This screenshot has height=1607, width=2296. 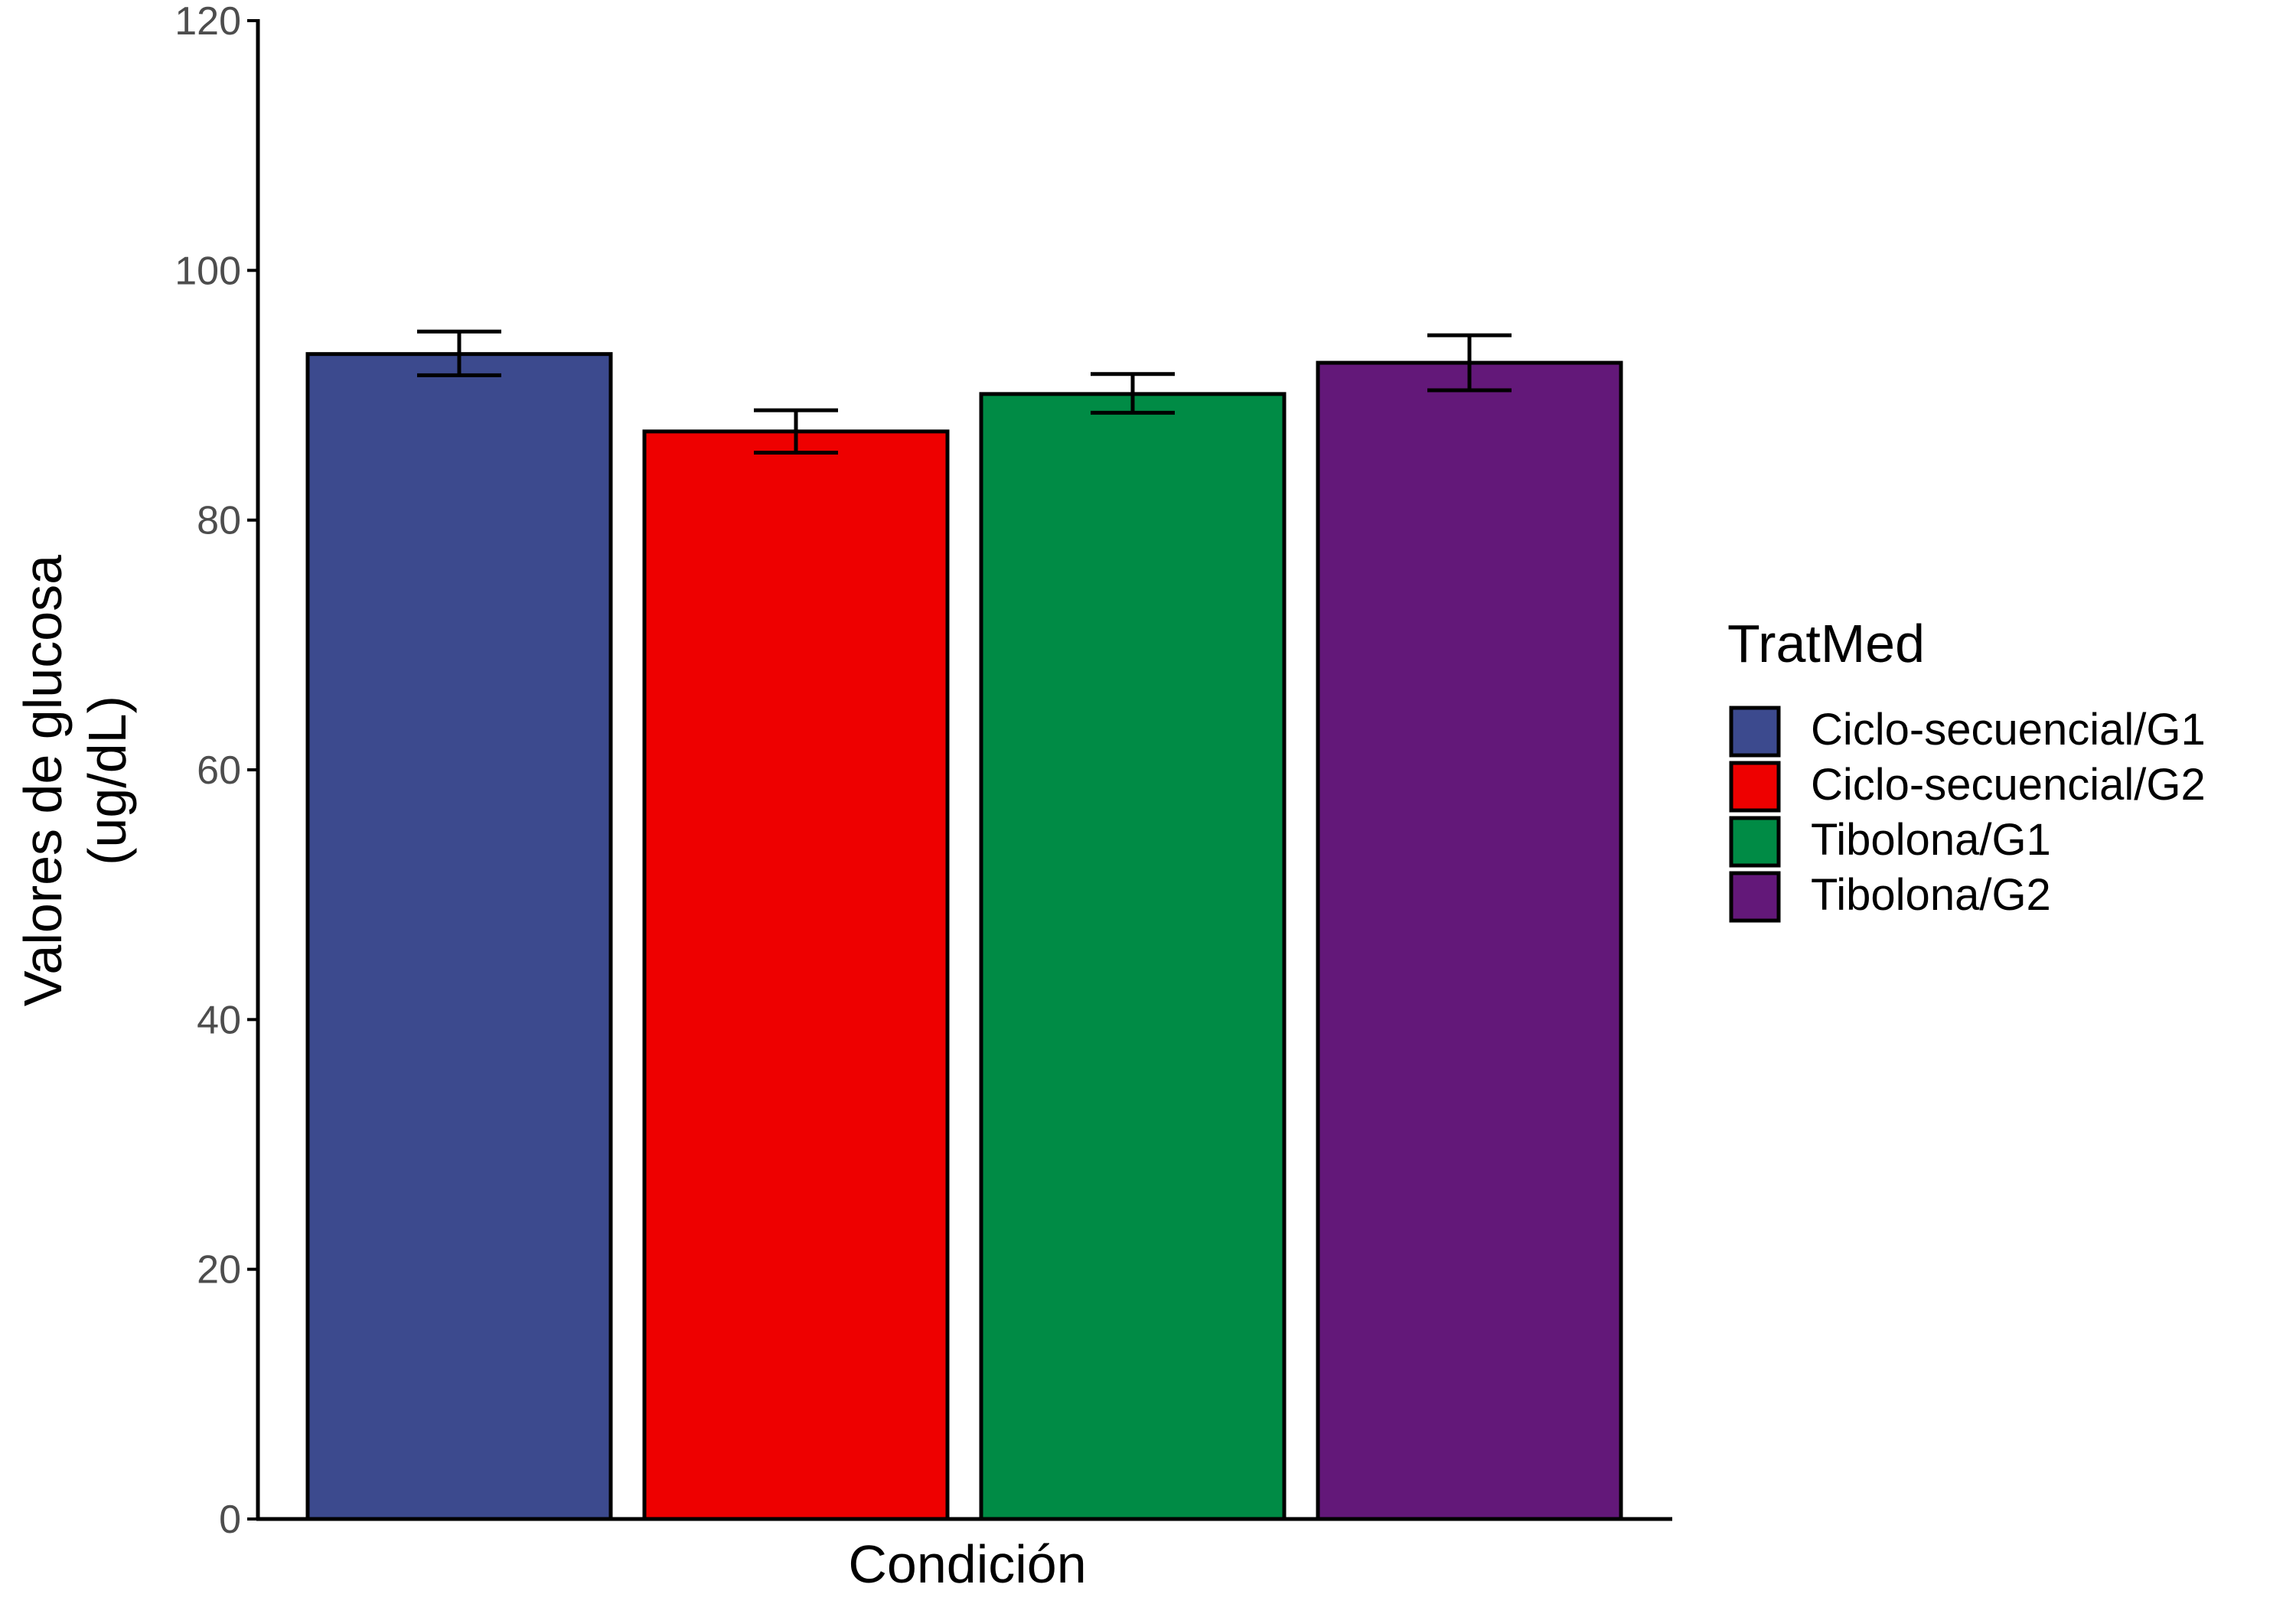 I want to click on y-tick-label: 80, so click(x=219, y=521).